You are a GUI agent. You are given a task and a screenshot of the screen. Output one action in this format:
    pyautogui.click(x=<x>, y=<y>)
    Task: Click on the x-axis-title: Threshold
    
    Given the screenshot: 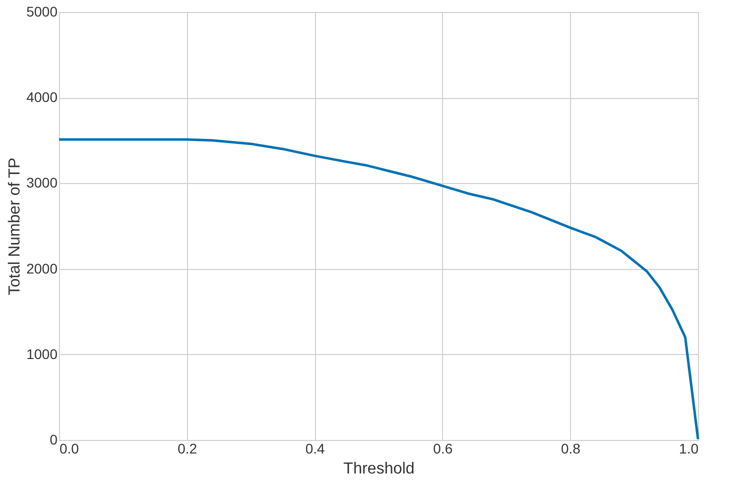 What is the action you would take?
    pyautogui.click(x=379, y=469)
    